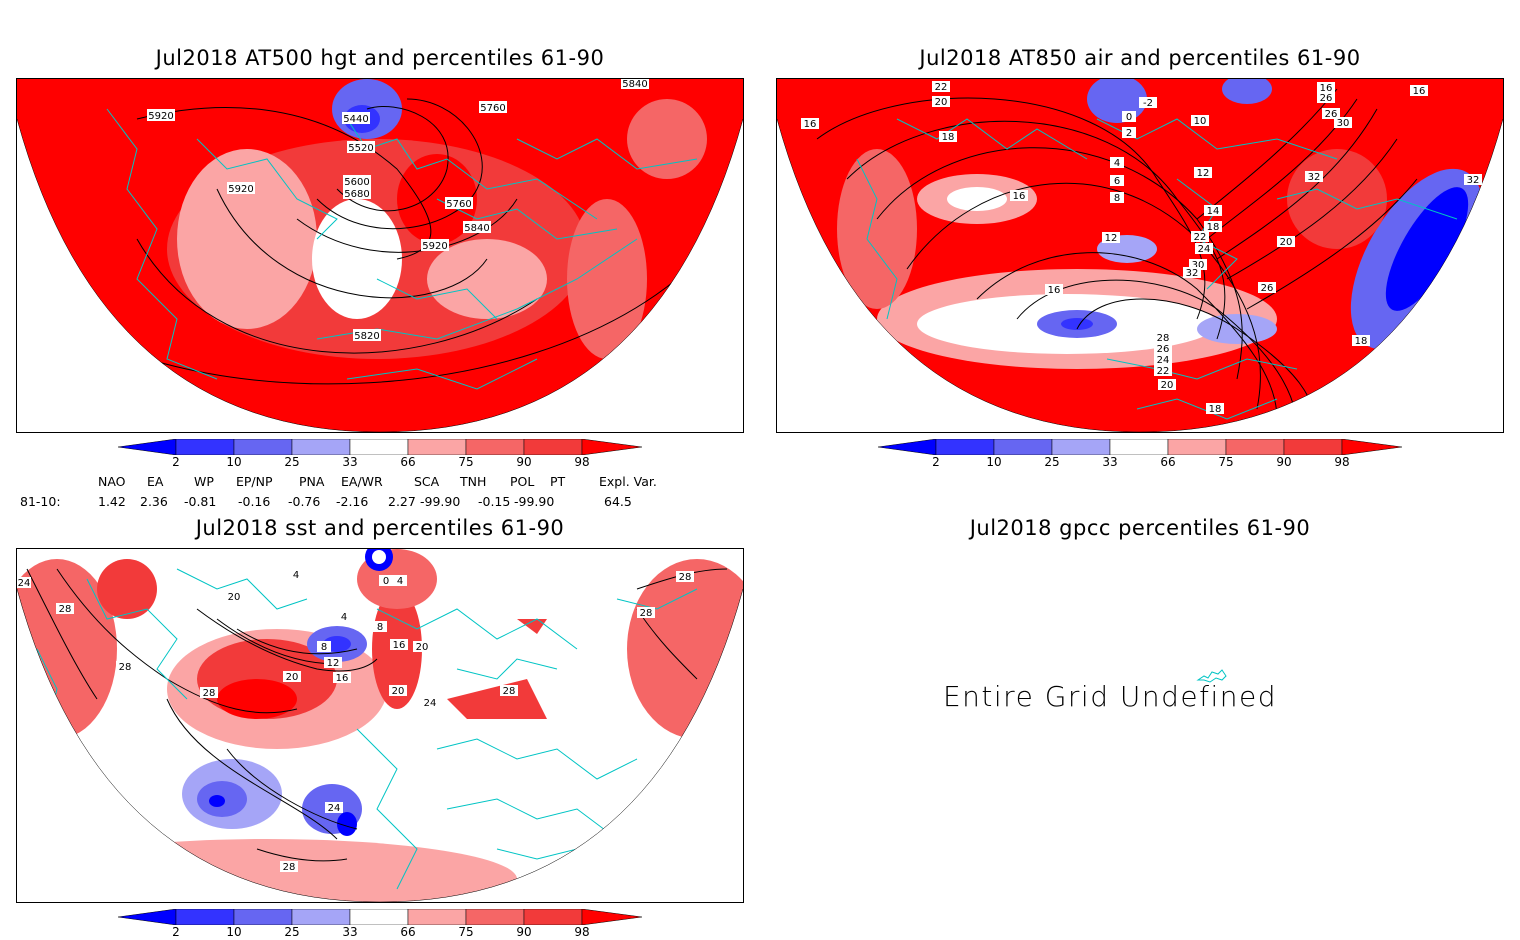  What do you see at coordinates (176, 932) in the screenshot?
I see `colorbar-tick: 2` at bounding box center [176, 932].